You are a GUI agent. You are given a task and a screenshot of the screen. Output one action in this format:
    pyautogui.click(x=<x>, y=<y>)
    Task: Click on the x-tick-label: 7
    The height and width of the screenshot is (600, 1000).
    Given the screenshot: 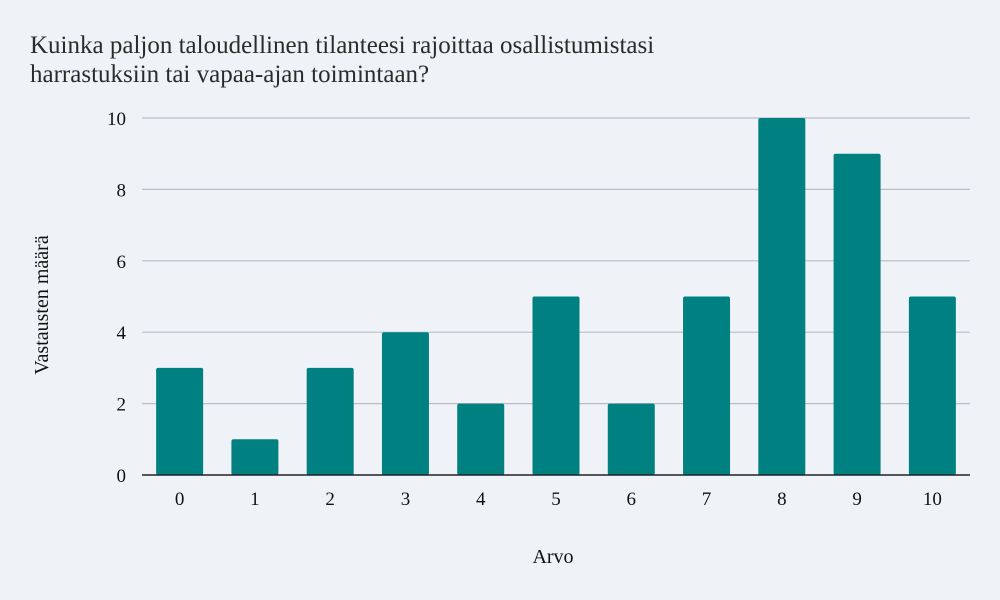 What is the action you would take?
    pyautogui.click(x=707, y=499)
    